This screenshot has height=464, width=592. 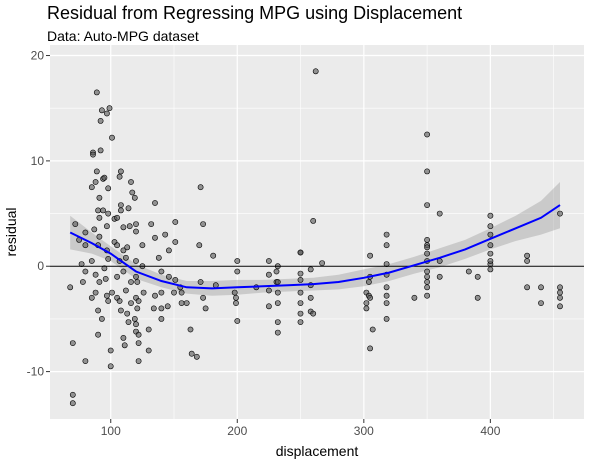 What do you see at coordinates (11, 231) in the screenshot?
I see `y-axis-title: residual` at bounding box center [11, 231].